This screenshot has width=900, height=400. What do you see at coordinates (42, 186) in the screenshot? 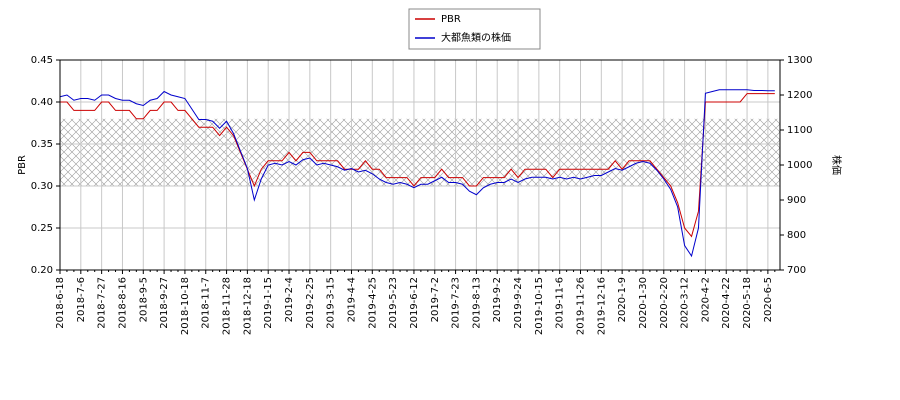
I see `y-tick-label: 0.30` at bounding box center [42, 186].